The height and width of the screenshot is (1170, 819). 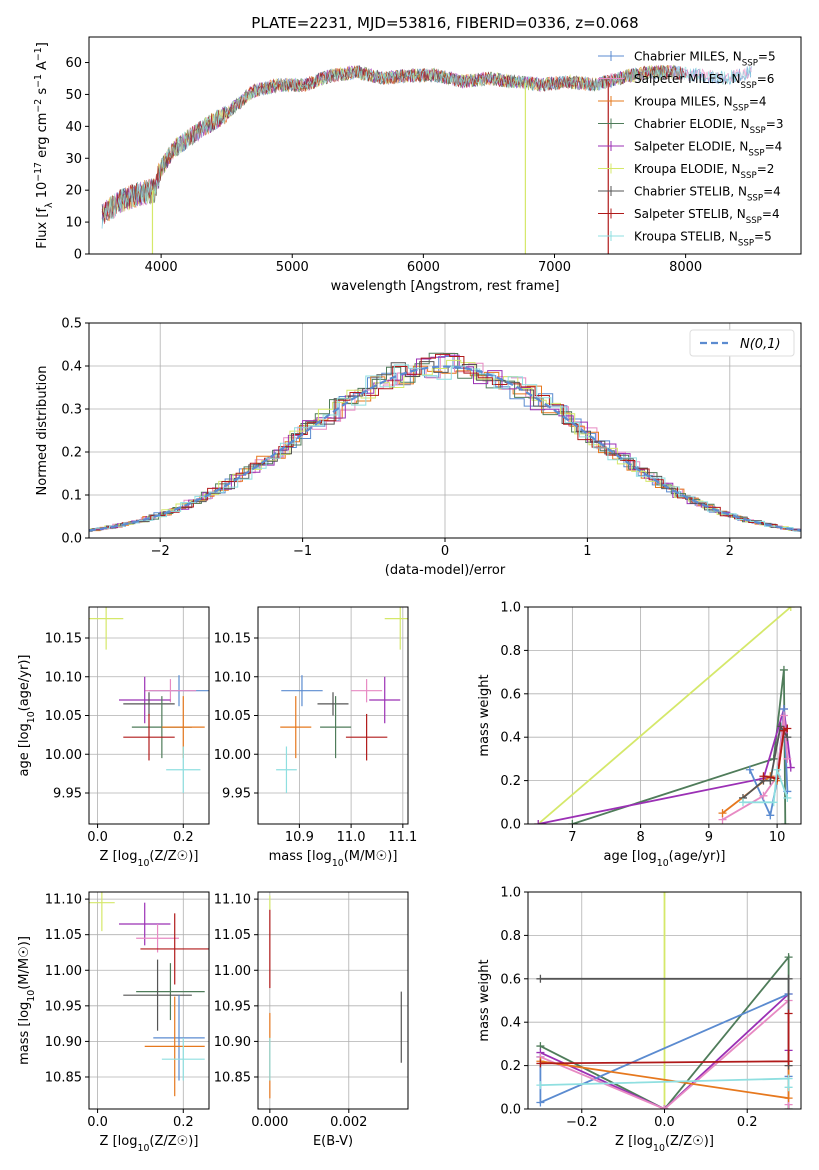 What do you see at coordinates (348, 1122) in the screenshot?
I see `x-tick-label: 0.002` at bounding box center [348, 1122].